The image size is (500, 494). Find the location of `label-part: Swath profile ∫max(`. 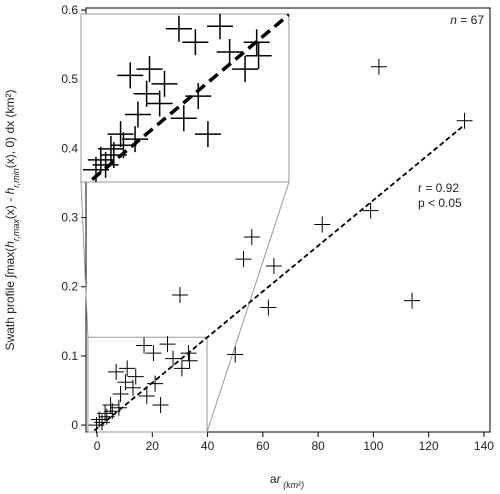

label-part: Swath profile ∫max( is located at coordinates (10, 299).